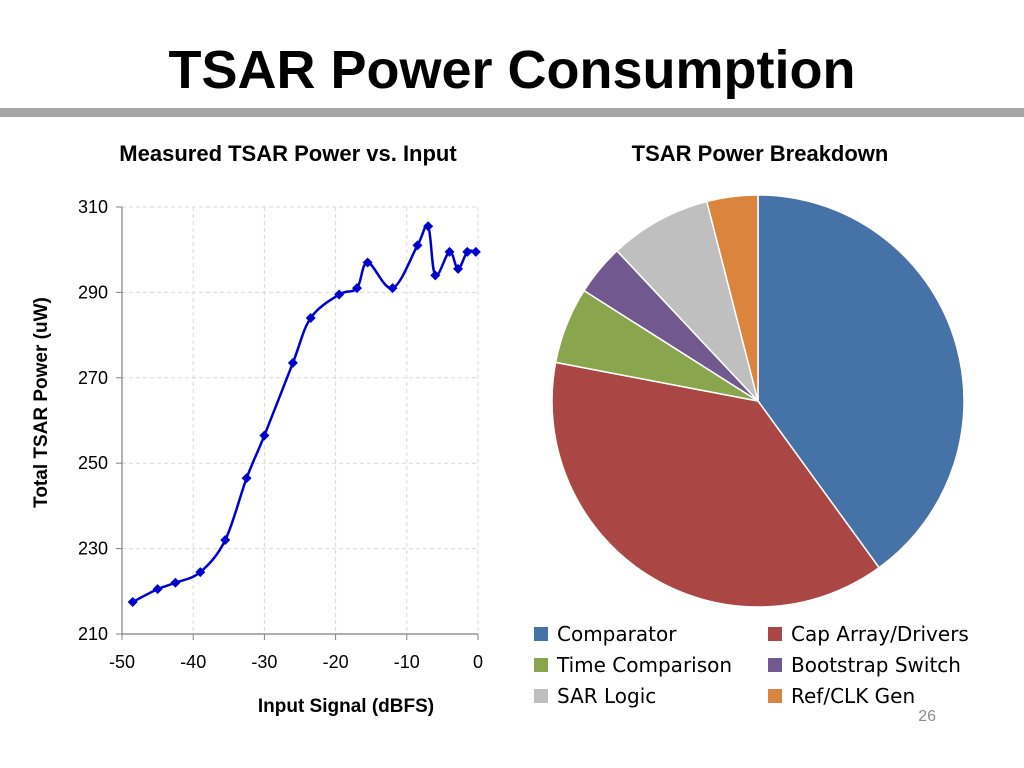  What do you see at coordinates (93, 549) in the screenshot?
I see `y-tick-label: 230` at bounding box center [93, 549].